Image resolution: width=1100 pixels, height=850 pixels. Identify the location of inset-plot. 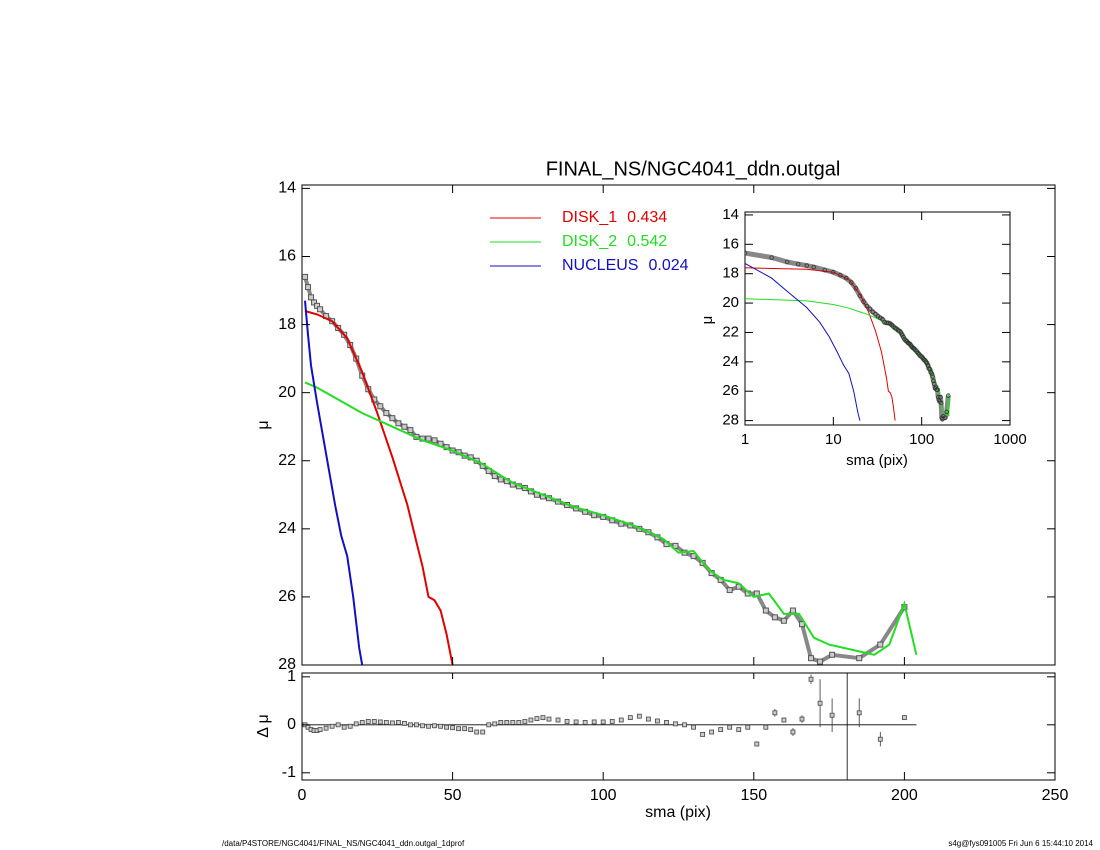
(848, 336).